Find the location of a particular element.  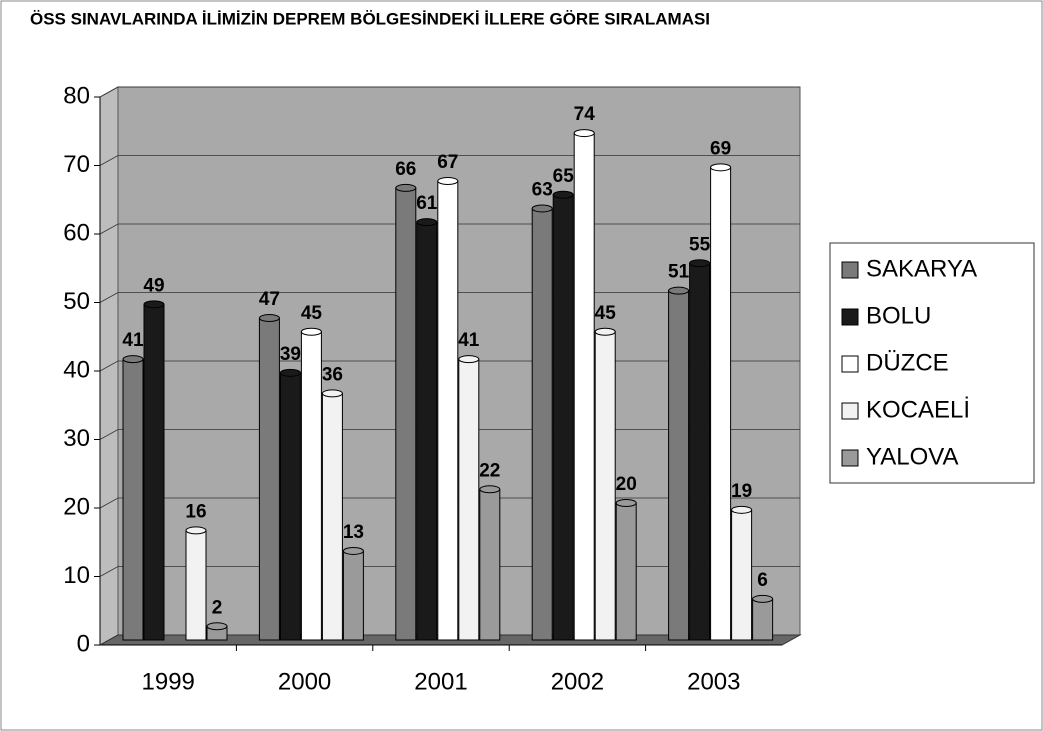

y-tick-label: 60 is located at coordinates (76, 232).